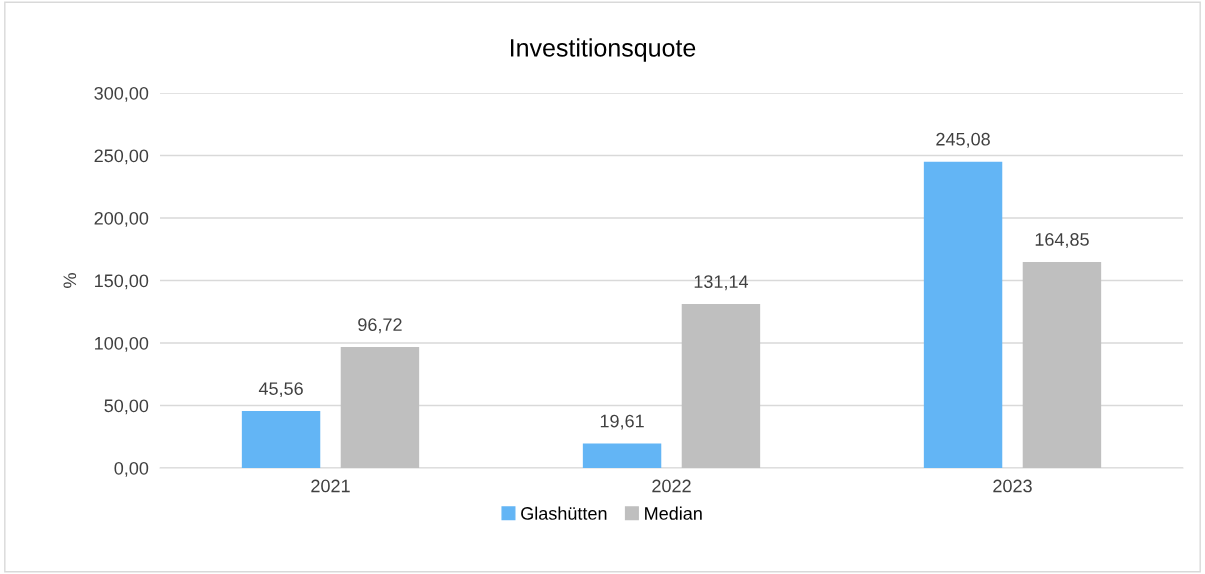 The width and height of the screenshot is (1205, 574). I want to click on x-tick-label: 2021, so click(330, 486).